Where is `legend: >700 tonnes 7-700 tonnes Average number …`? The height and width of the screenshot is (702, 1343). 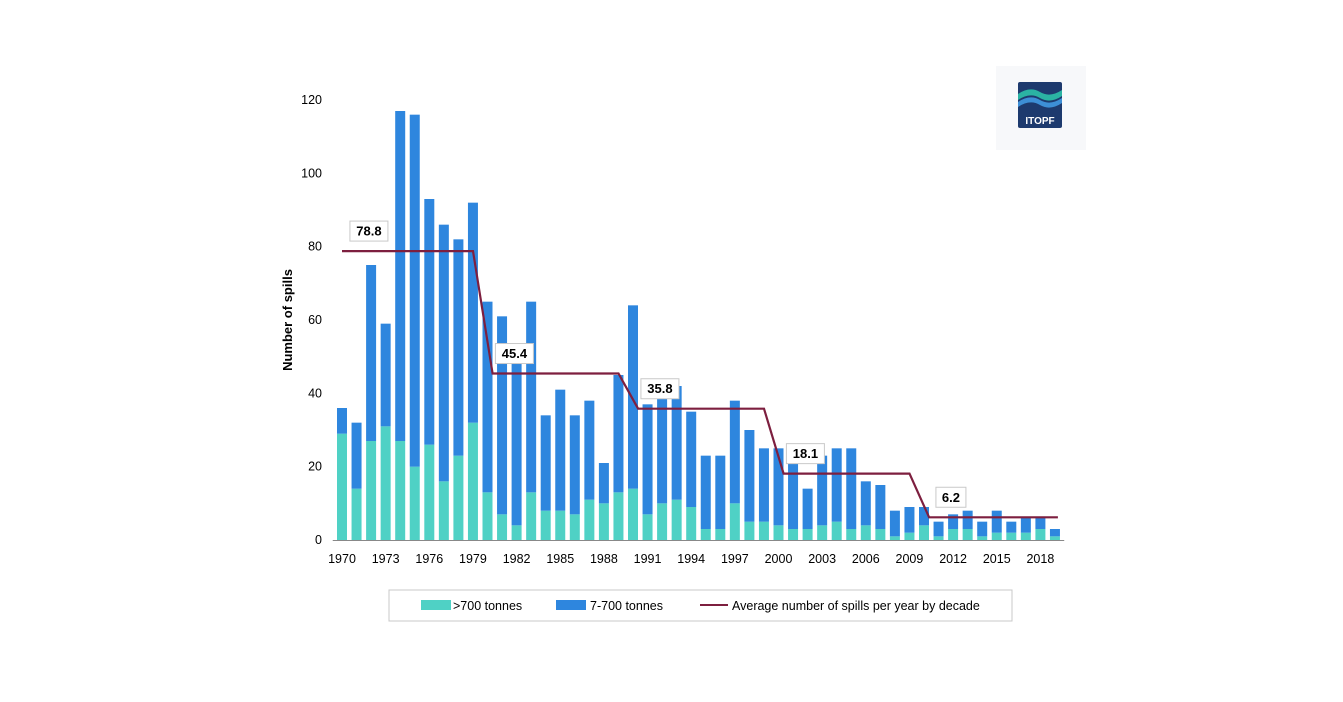 legend: >700 tonnes 7-700 tonnes Average number … is located at coordinates (700, 605).